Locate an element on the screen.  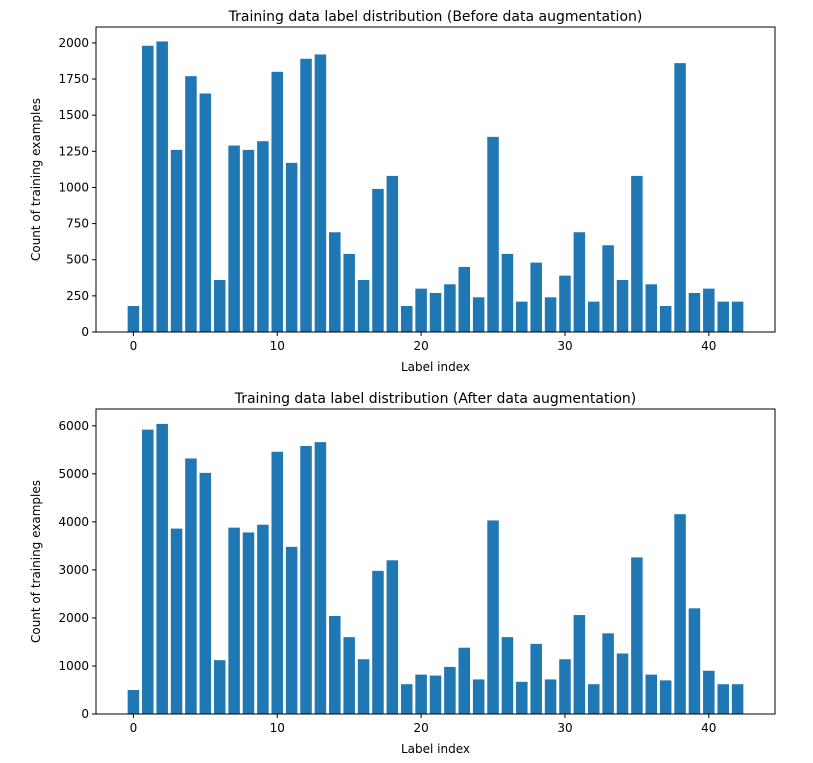
y-ticks: 0 1000 2000 3000 4000 5000 6000 is located at coordinates (77, 570).